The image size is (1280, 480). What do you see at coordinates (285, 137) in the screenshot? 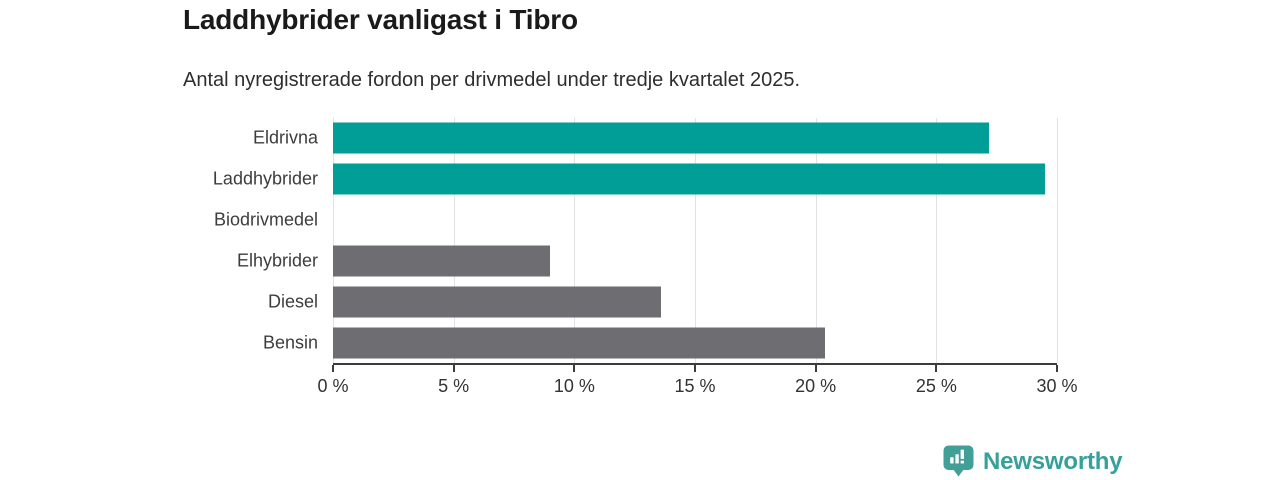
I see `category-label: Eldrivna` at bounding box center [285, 137].